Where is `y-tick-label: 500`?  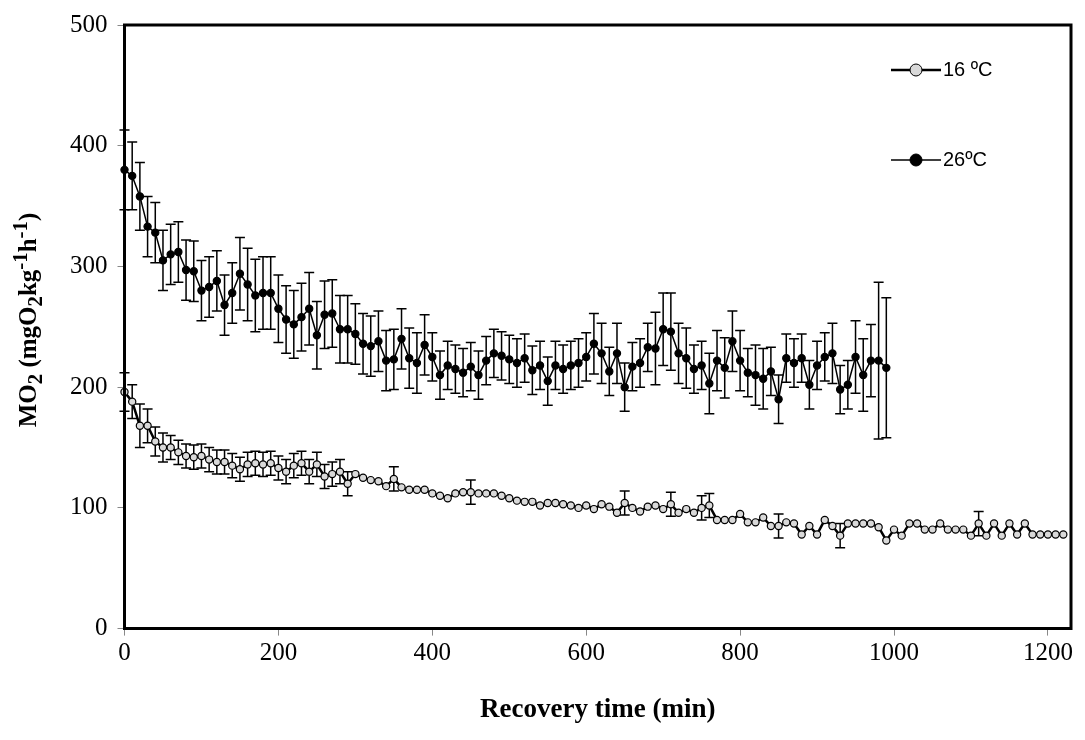 y-tick-label: 500 is located at coordinates (89, 23).